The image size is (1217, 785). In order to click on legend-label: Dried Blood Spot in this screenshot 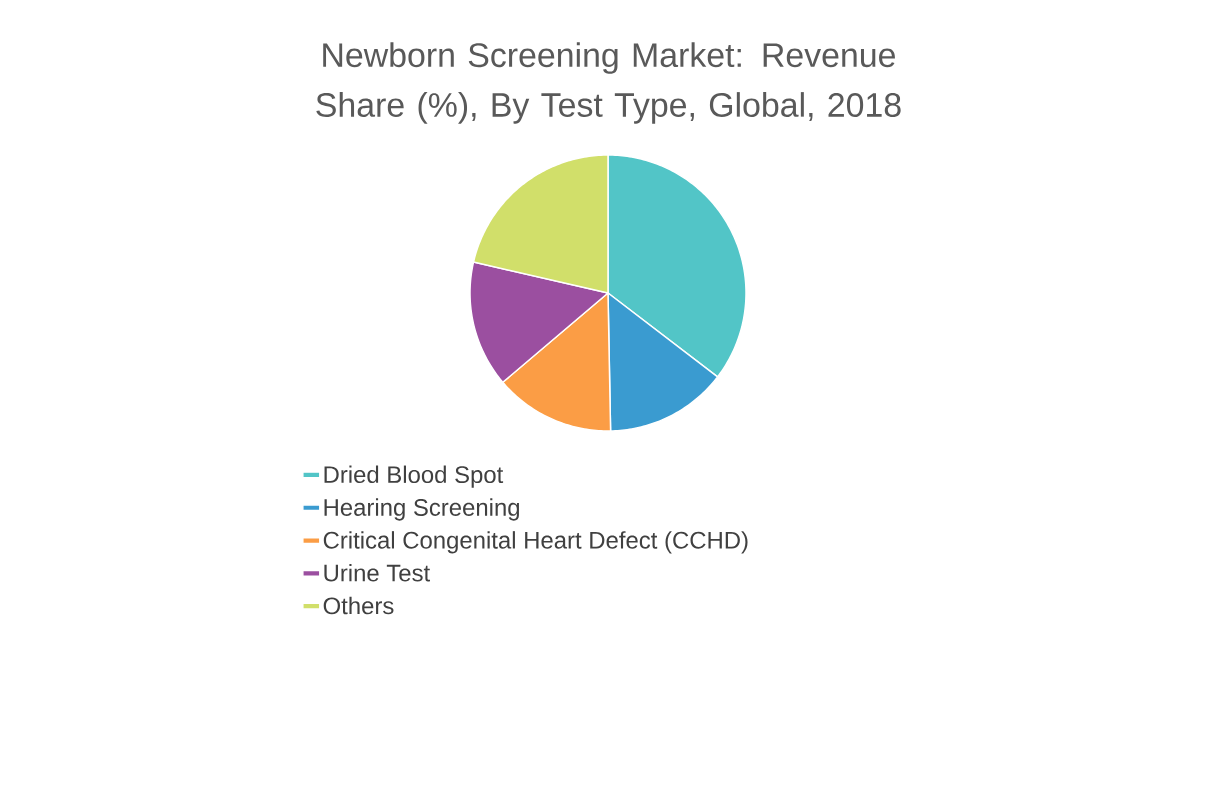, I will do `click(414, 476)`.